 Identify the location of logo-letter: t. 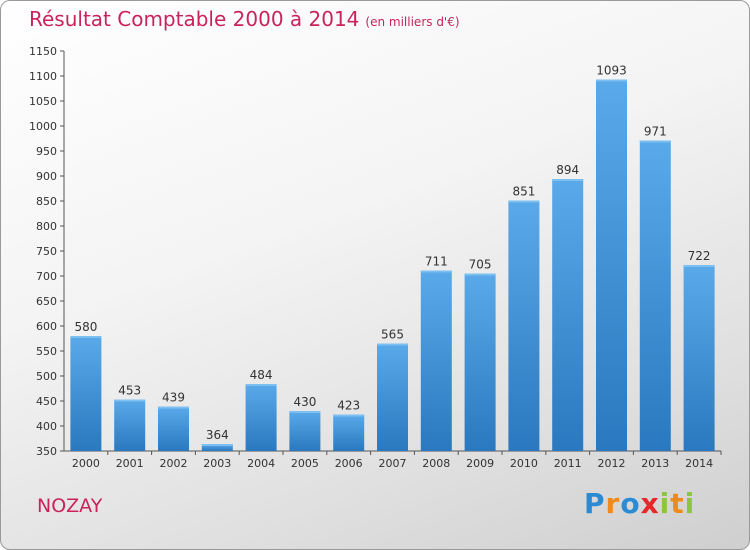
(677, 503).